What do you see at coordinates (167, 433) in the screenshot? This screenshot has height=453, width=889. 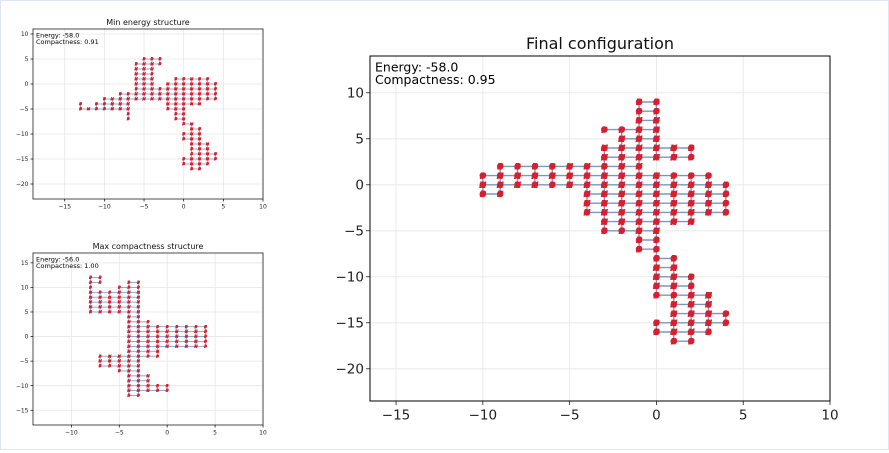 I see `x-tick-label: 0` at bounding box center [167, 433].